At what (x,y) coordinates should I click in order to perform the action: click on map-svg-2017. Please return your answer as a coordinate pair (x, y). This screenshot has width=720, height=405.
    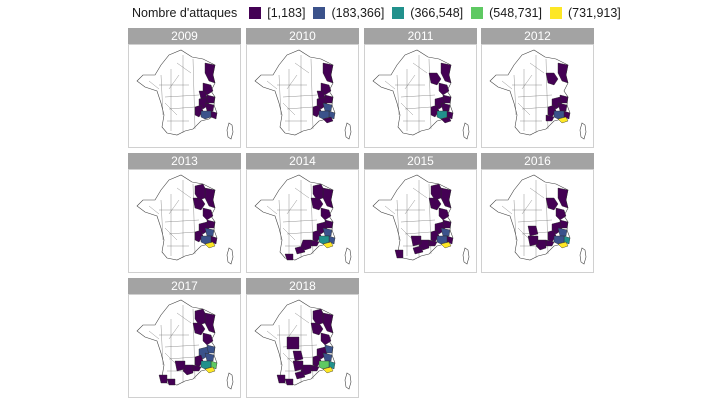
    Looking at the image, I should click on (185, 344).